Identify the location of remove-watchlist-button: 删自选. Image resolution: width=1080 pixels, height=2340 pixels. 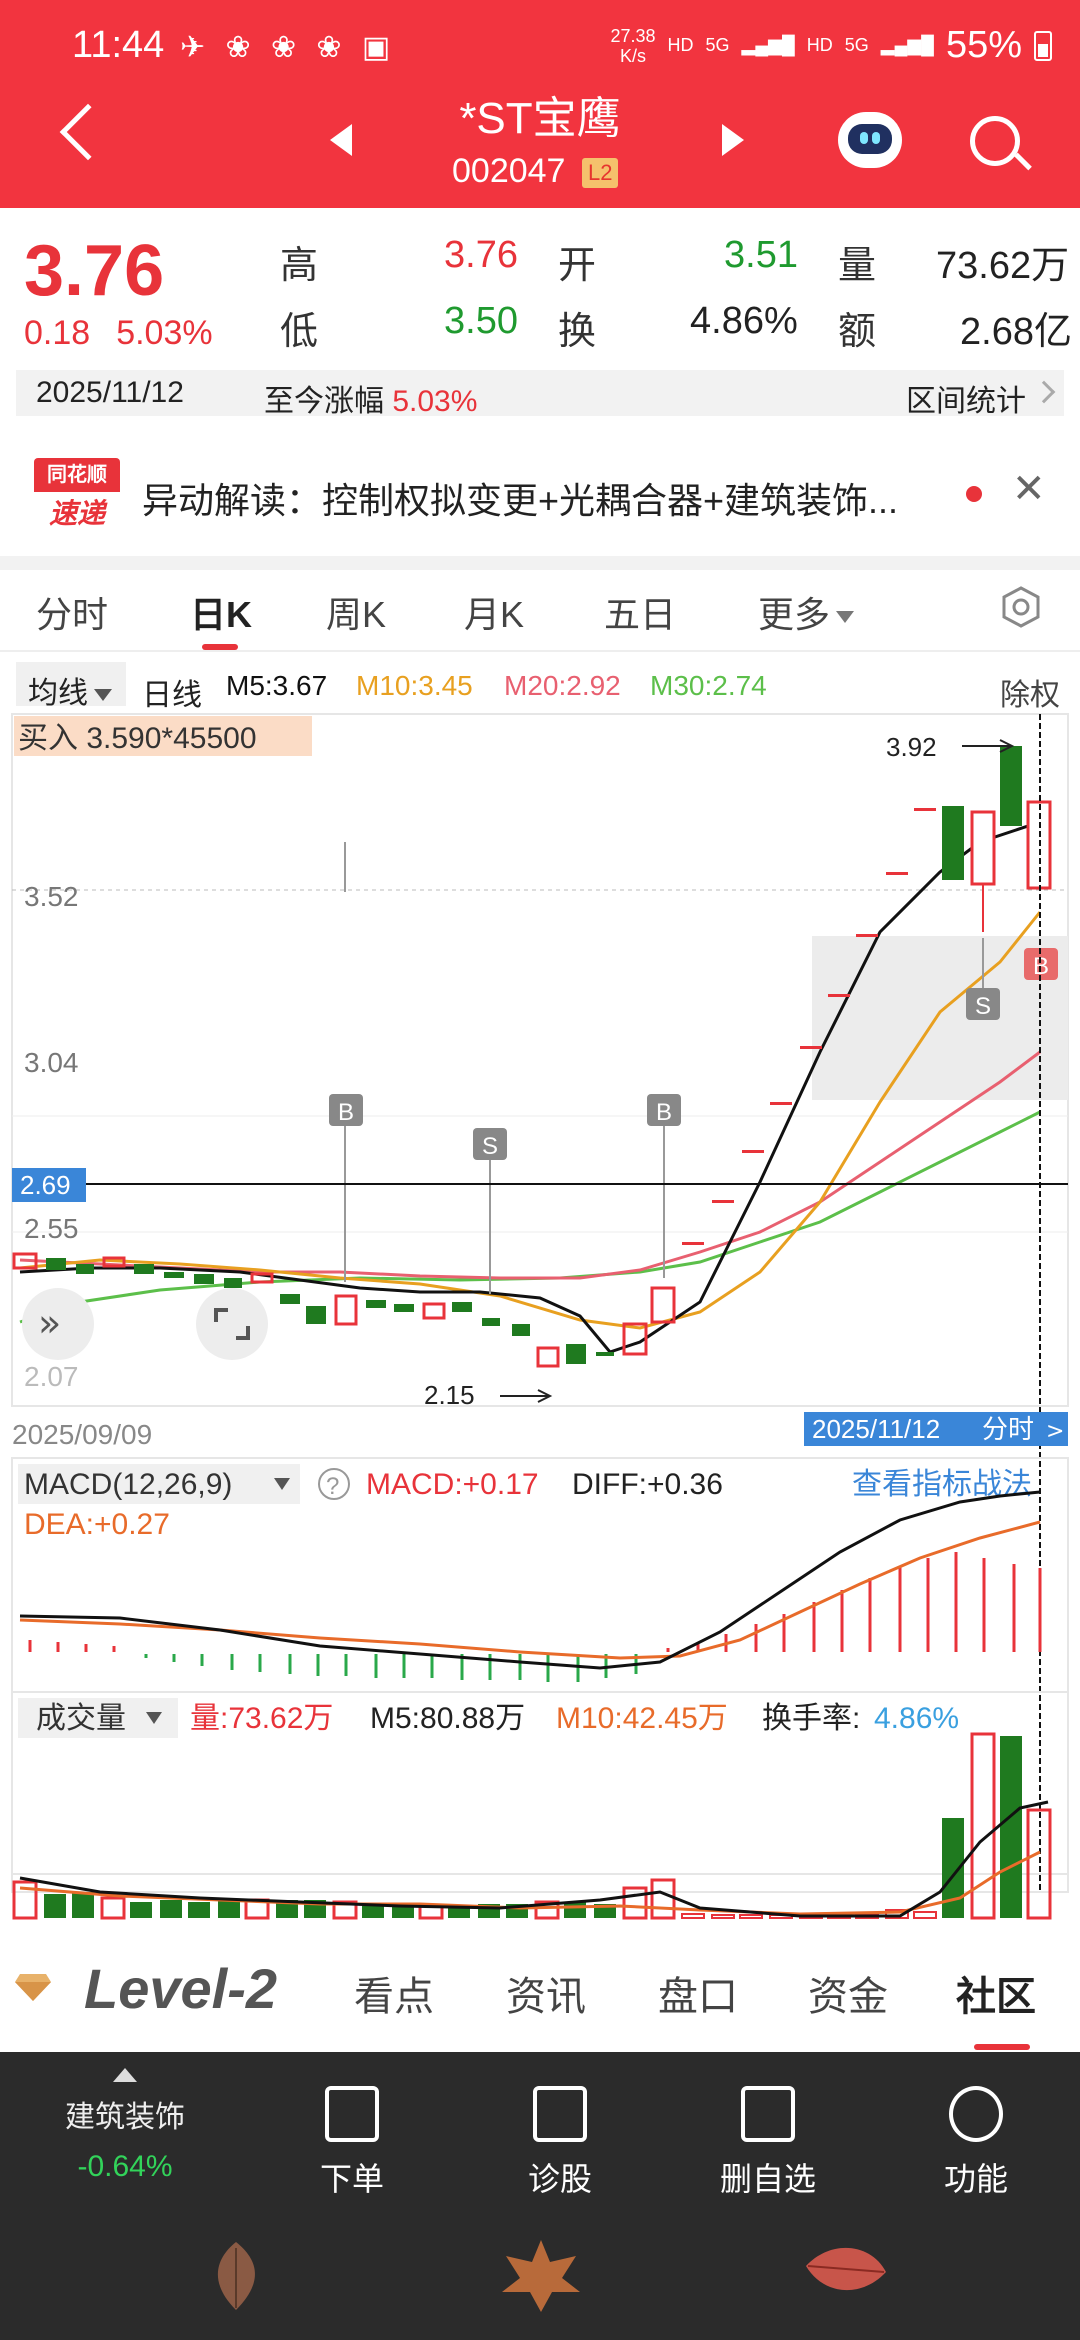
(768, 2136).